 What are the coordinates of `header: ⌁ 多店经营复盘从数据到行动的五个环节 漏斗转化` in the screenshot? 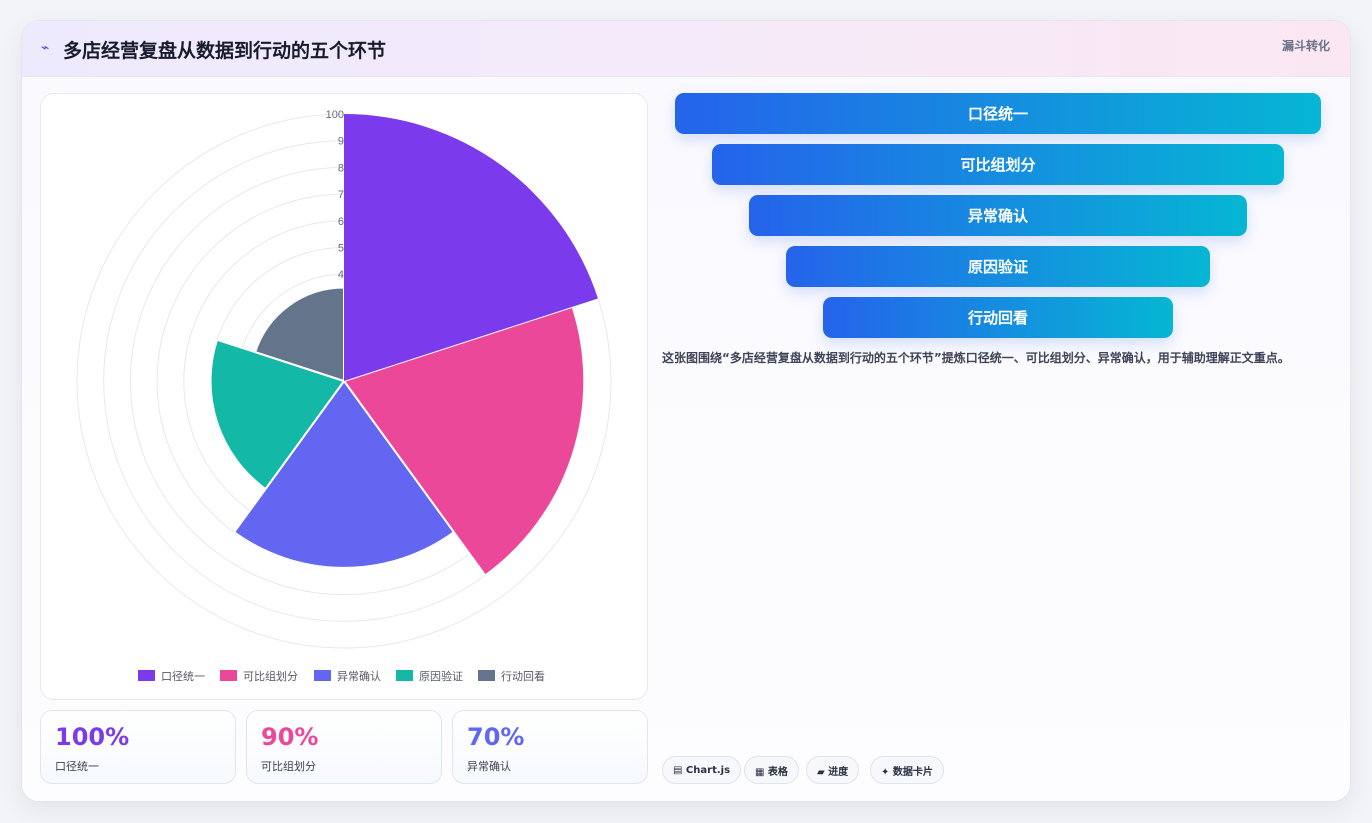 It's located at (686, 49).